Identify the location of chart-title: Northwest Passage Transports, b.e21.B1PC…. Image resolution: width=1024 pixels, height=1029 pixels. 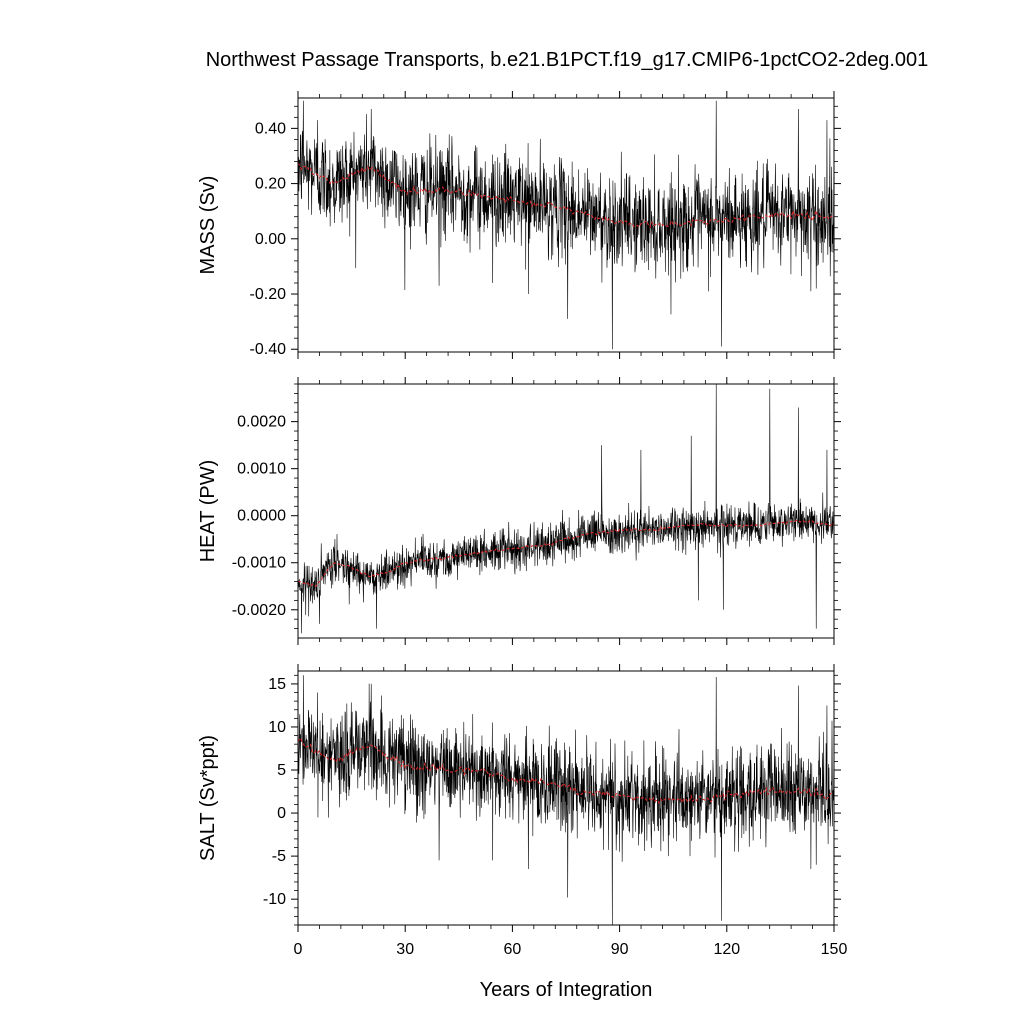
(567, 60).